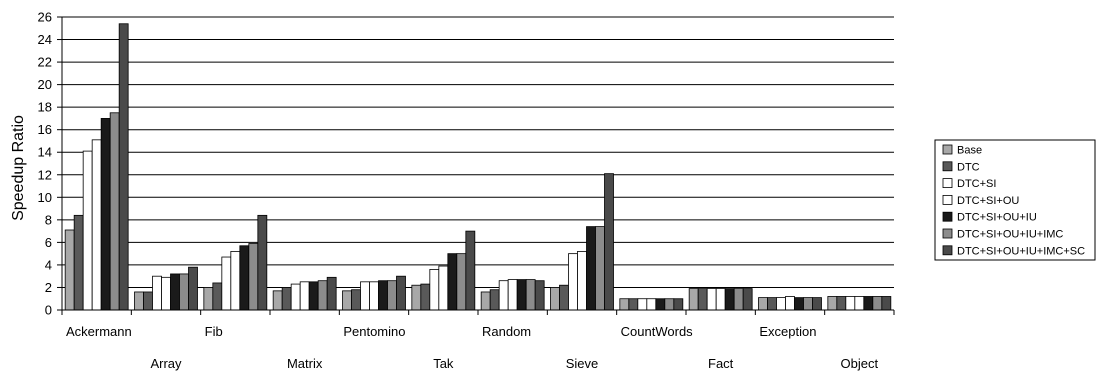 This screenshot has height=373, width=1100. What do you see at coordinates (45, 152) in the screenshot?
I see `y-tick-label: 14` at bounding box center [45, 152].